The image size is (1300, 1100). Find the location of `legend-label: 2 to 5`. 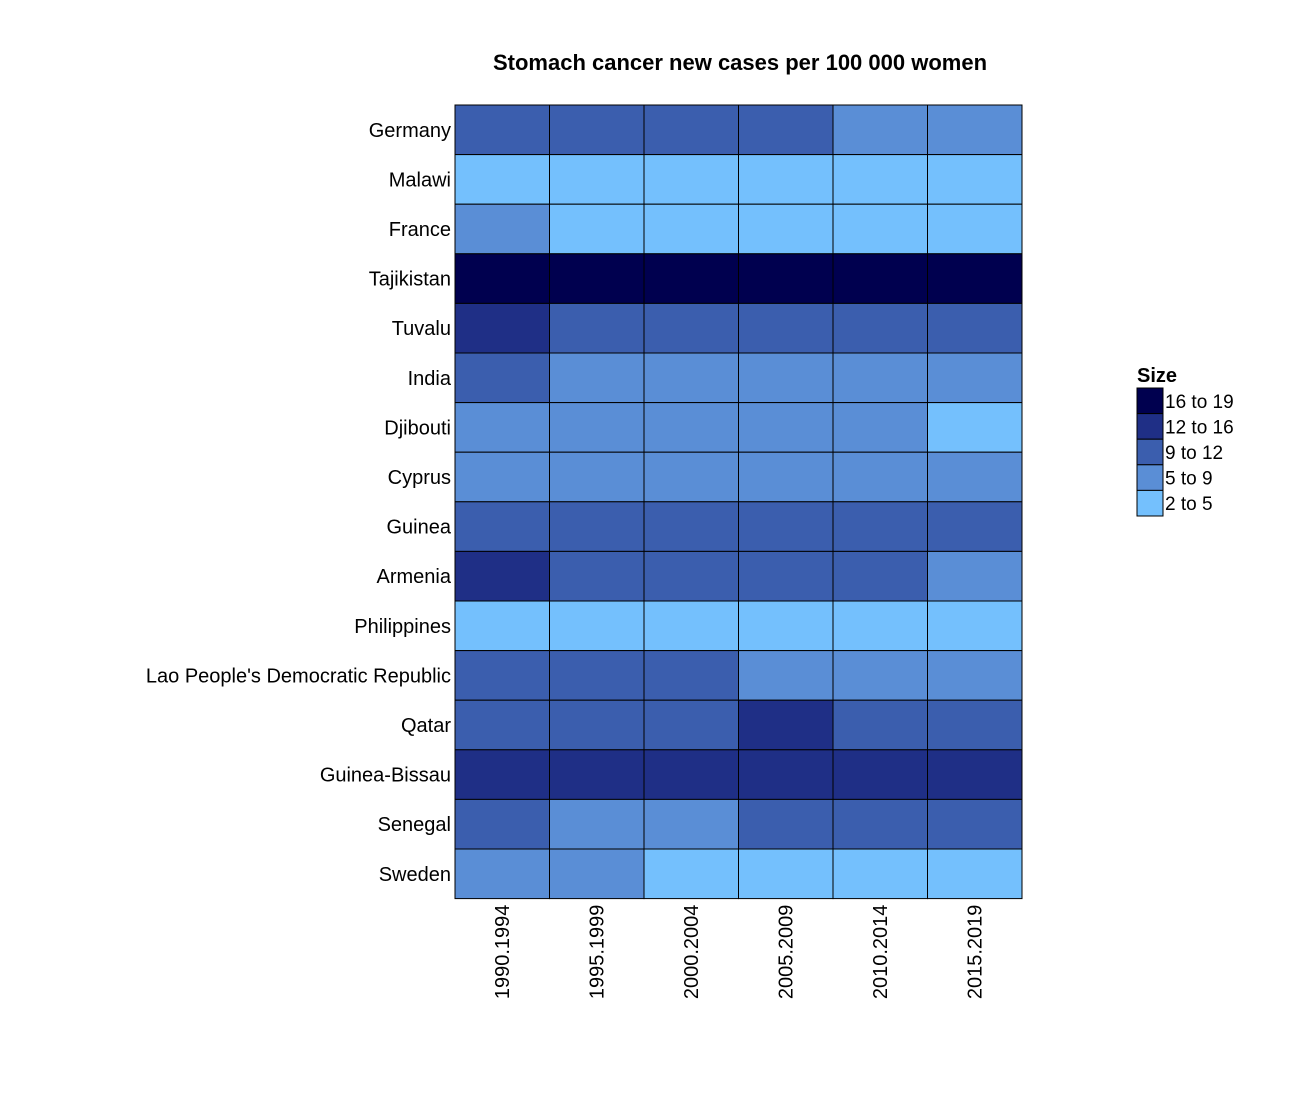

legend-label: 2 to 5 is located at coordinates (1189, 504).